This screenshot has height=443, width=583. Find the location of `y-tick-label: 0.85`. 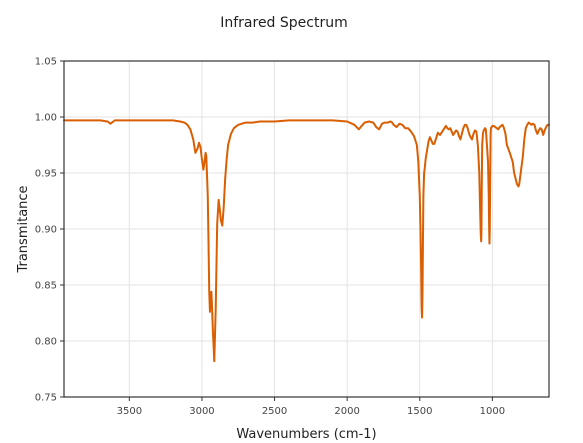

y-tick-label: 0.85 is located at coordinates (46, 286).